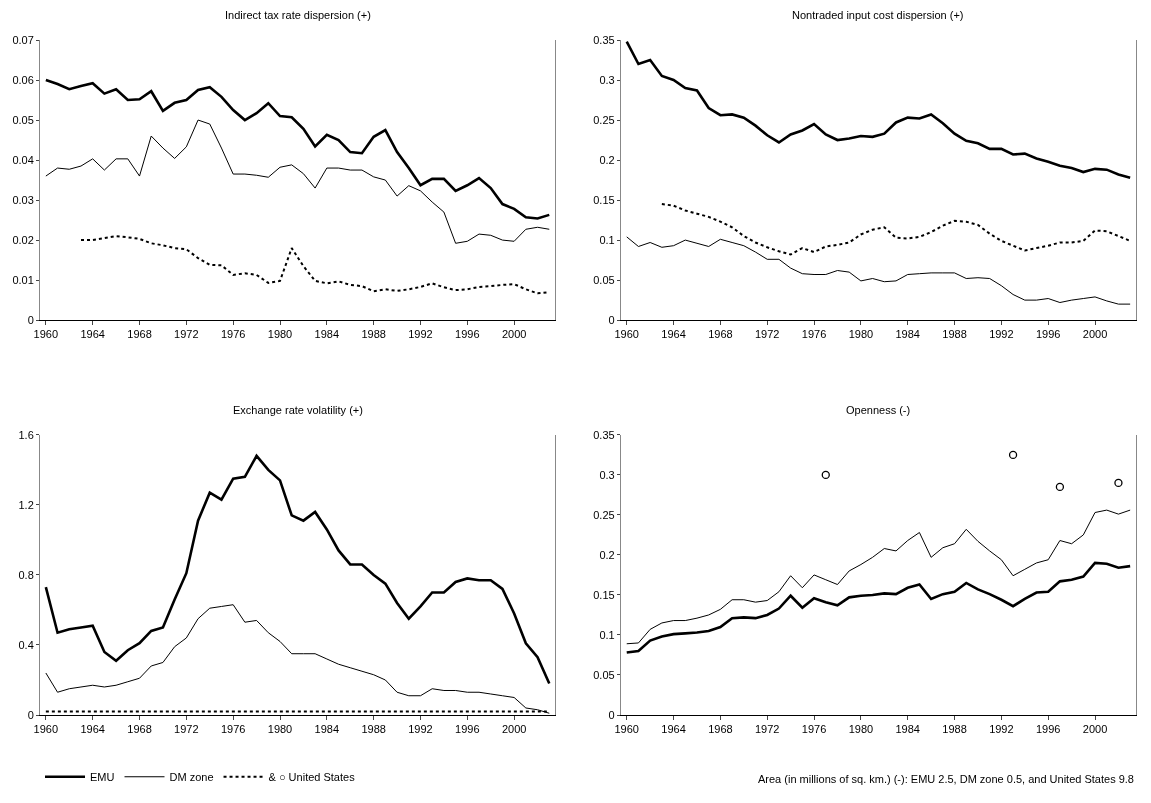  What do you see at coordinates (23, 159) in the screenshot?
I see `y-tick-label: 0.04` at bounding box center [23, 159].